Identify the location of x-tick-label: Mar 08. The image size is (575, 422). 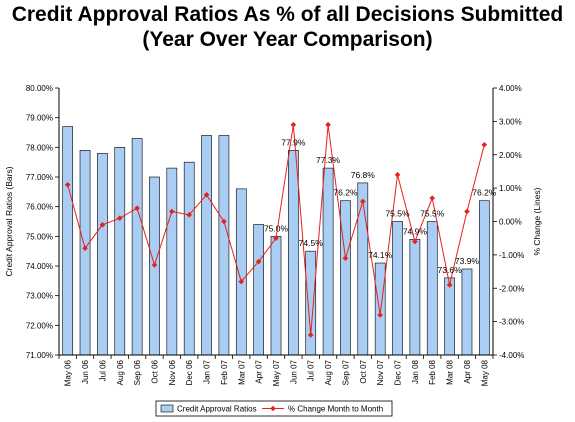
(450, 371).